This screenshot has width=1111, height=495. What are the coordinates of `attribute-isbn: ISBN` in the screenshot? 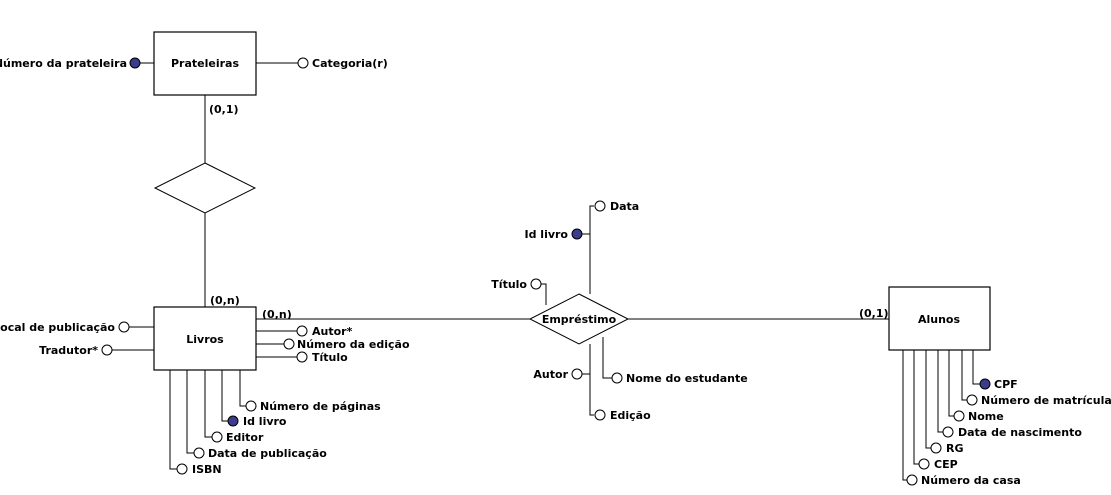 It's located at (207, 469).